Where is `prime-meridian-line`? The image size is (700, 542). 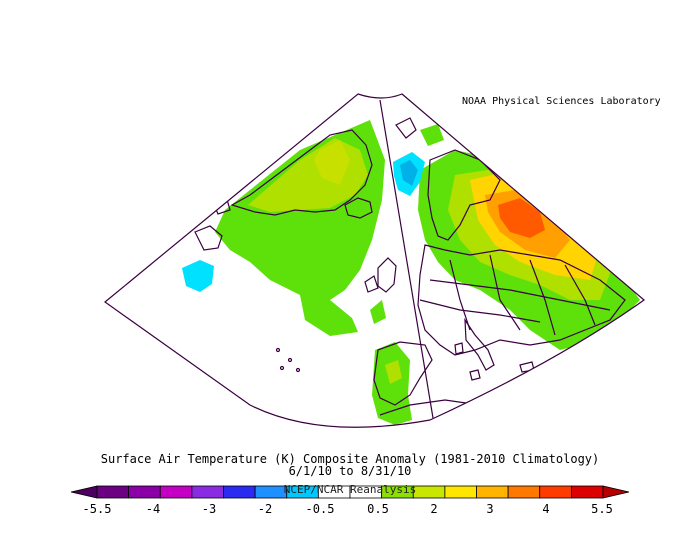
prime-meridian-line is located at coordinates (406, 259).